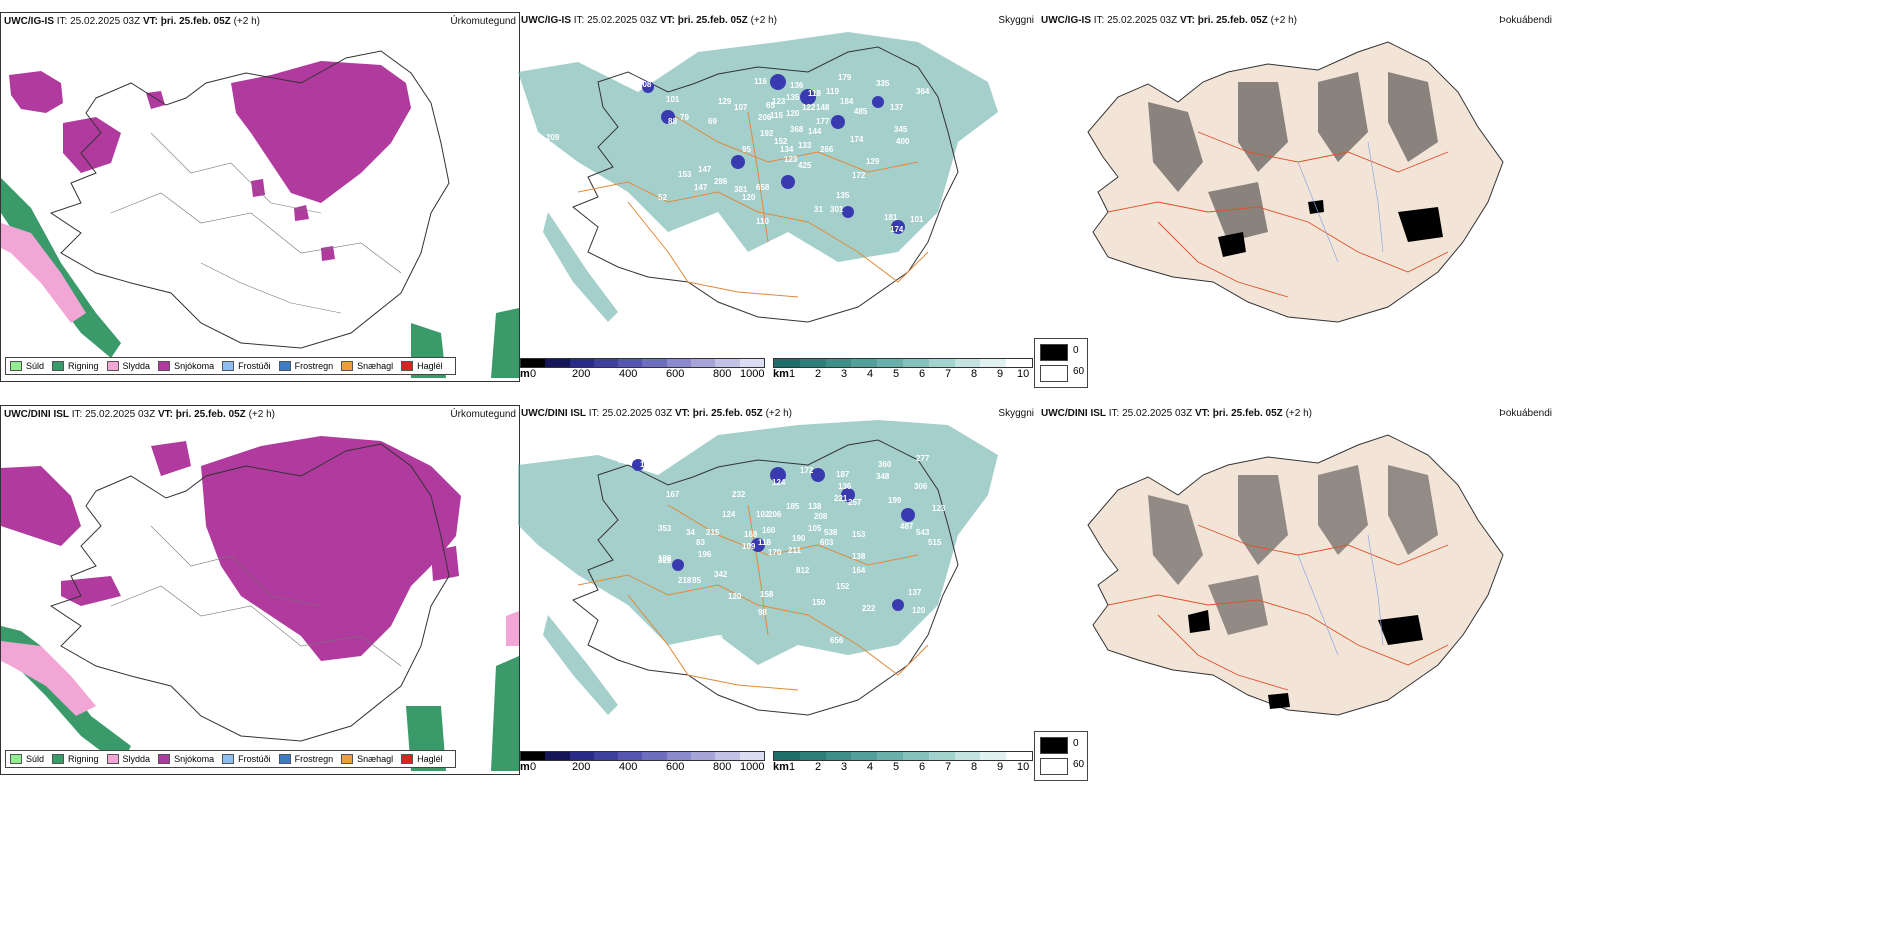 The image size is (1900, 950). Describe the element at coordinates (781, 374) in the screenshot. I see `visibility-unit: km` at that location.